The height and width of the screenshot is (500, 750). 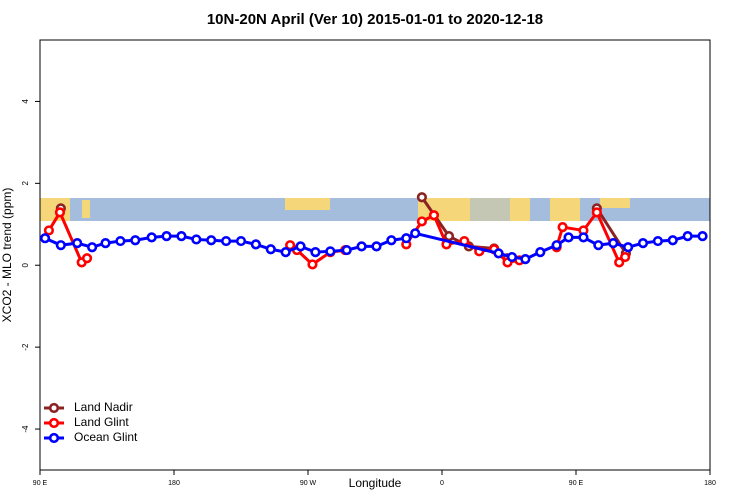 What do you see at coordinates (308, 483) in the screenshot?
I see `x-tick-label: 90 W` at bounding box center [308, 483].